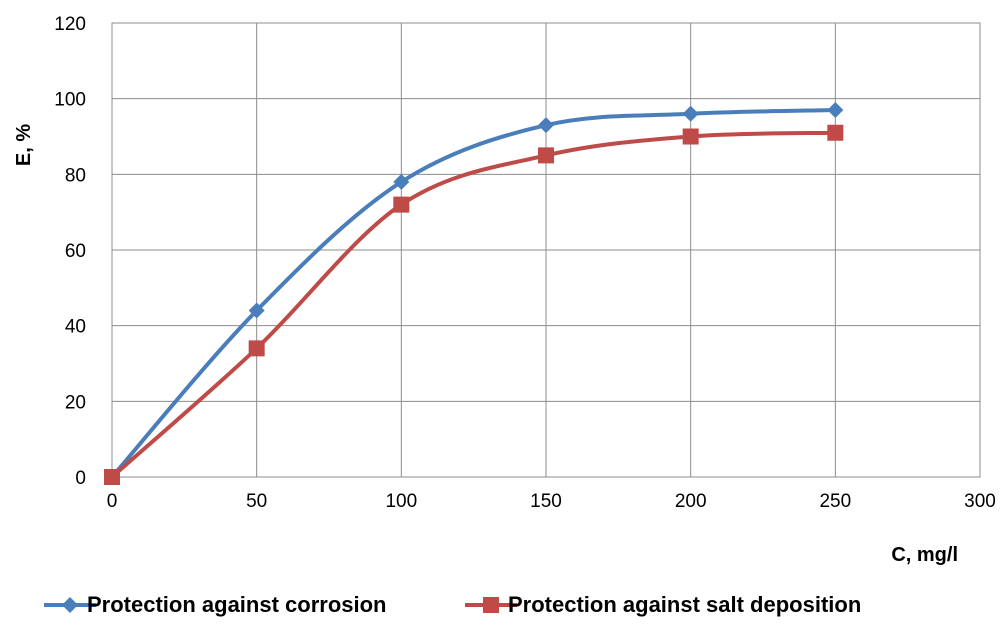 The height and width of the screenshot is (632, 1003). What do you see at coordinates (24, 145) in the screenshot?
I see `y-axis-title: E, %` at bounding box center [24, 145].